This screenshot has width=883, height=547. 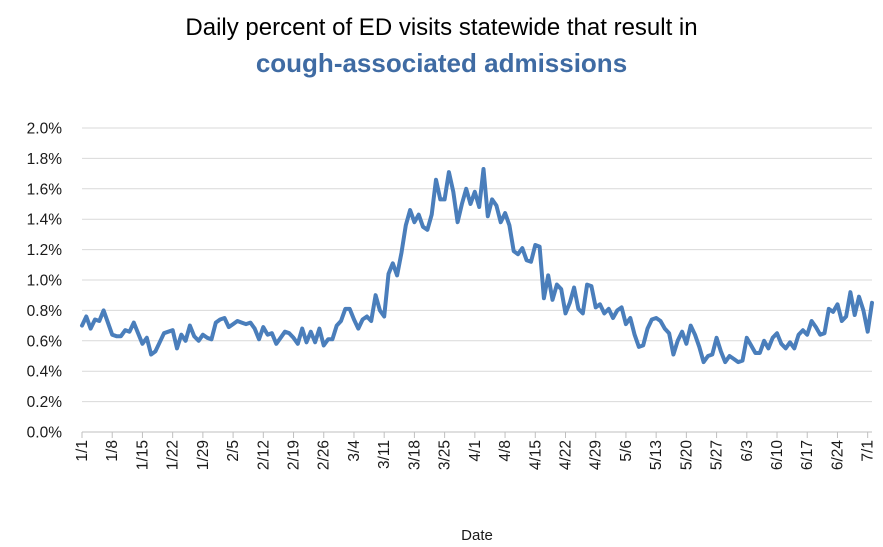 What do you see at coordinates (535, 455) in the screenshot?
I see `x-tick-label: 4/15` at bounding box center [535, 455].